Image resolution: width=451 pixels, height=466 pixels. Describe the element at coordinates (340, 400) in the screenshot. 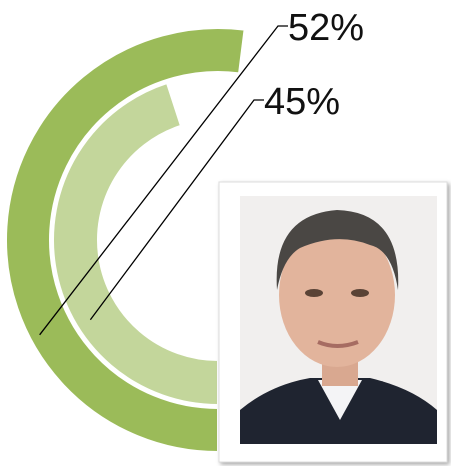

I see `shirt` at that location.